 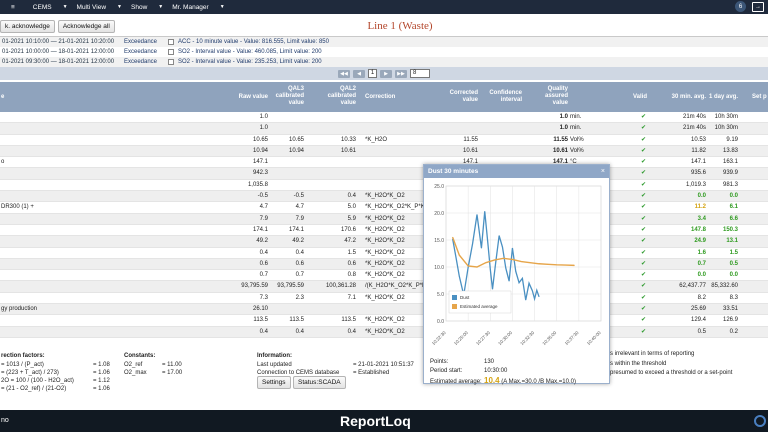 I want to click on row-30min-avg: 3.4, so click(x=701, y=218).